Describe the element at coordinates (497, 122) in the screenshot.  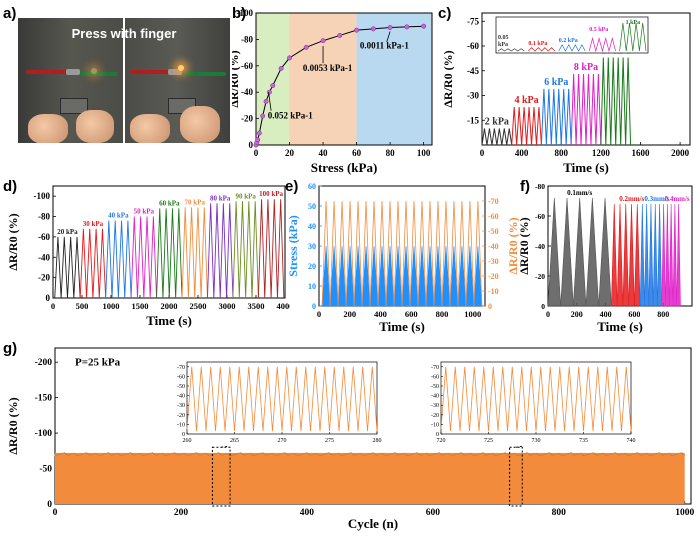
I see `c-series-label: 2 kPa` at that location.